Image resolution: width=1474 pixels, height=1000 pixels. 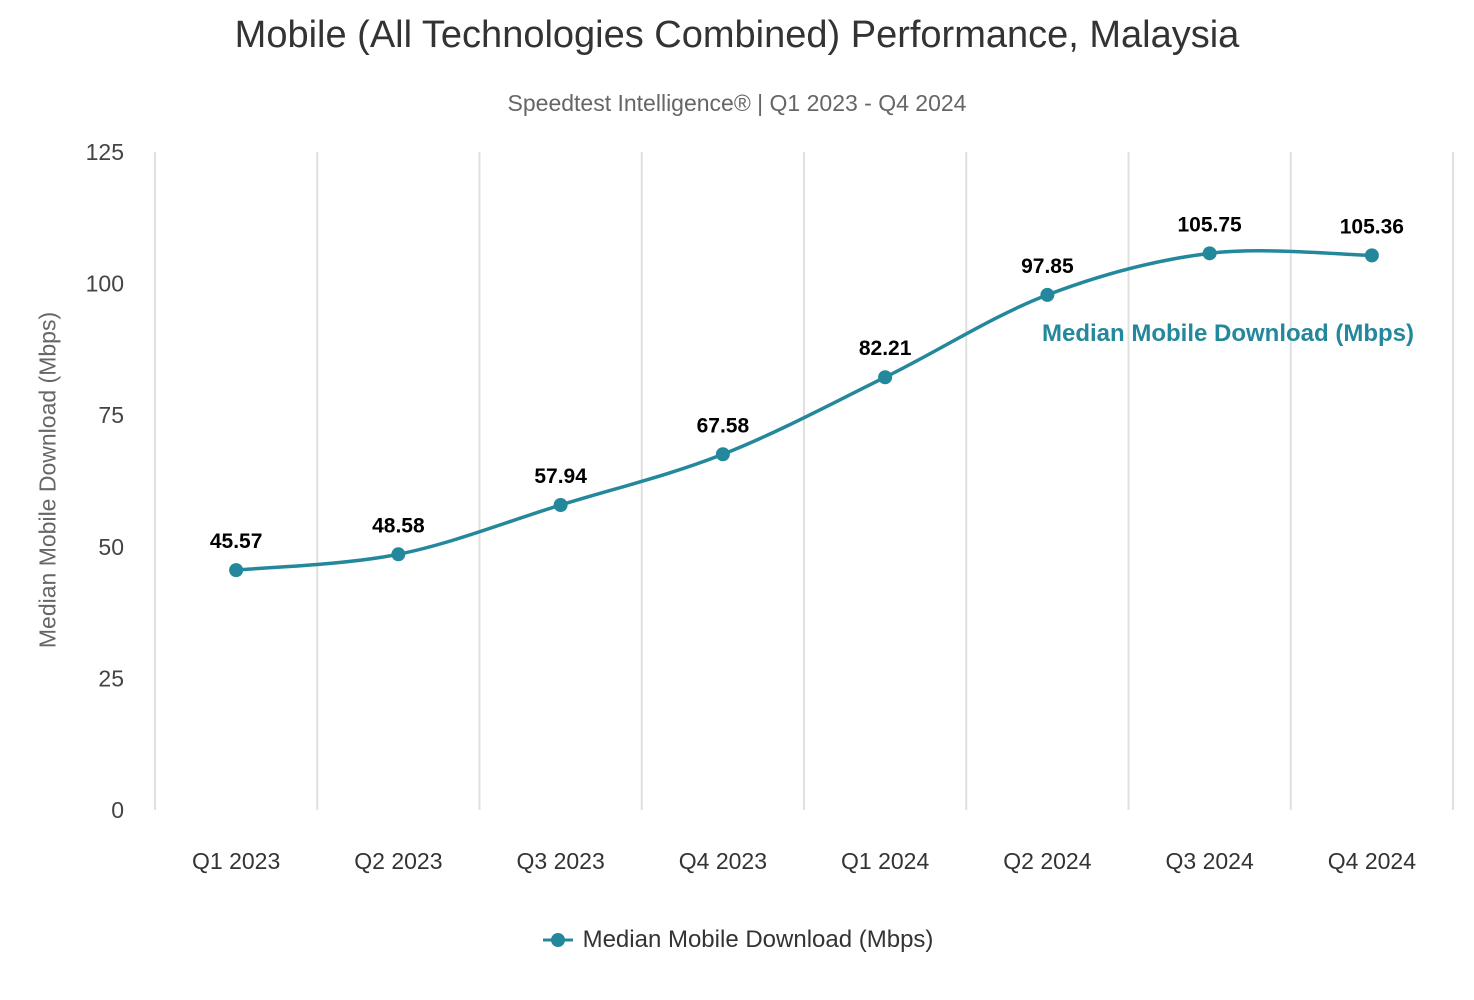 What do you see at coordinates (111, 547) in the screenshot?
I see `y-tick-label: 50` at bounding box center [111, 547].